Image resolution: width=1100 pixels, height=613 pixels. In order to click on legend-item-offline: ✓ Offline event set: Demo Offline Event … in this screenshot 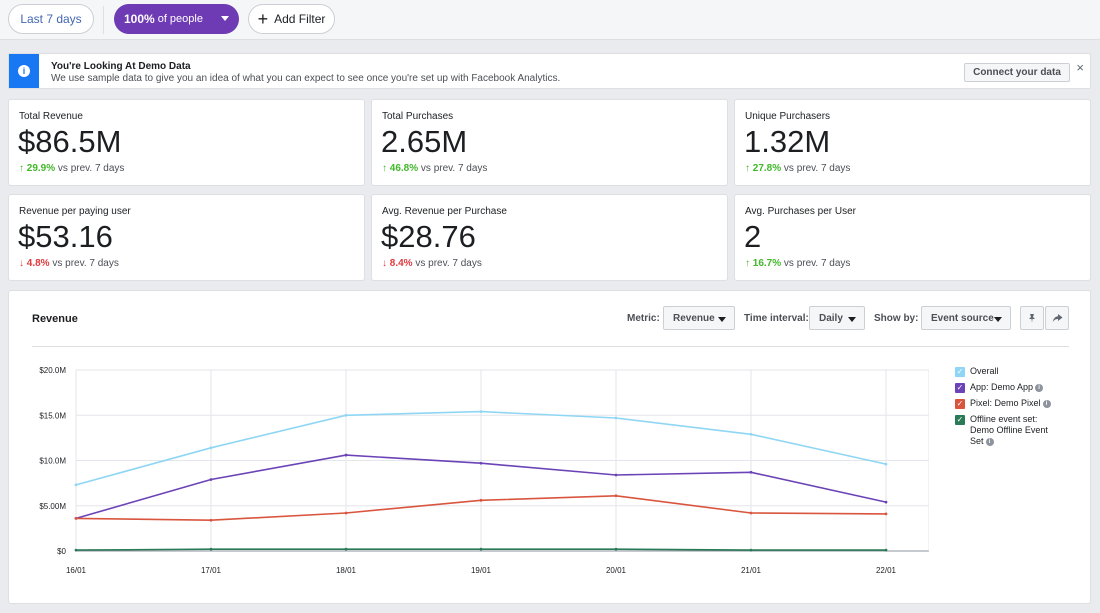, I will do `click(1020, 430)`.